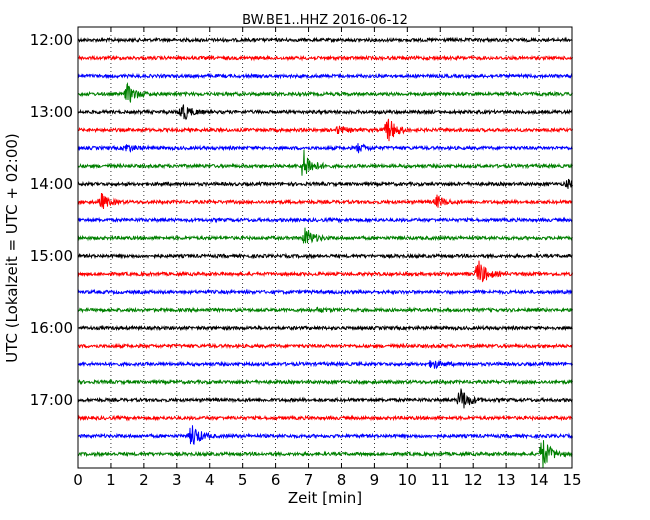 This screenshot has height=520, width=650. I want to click on x-tick-label: 2, so click(144, 480).